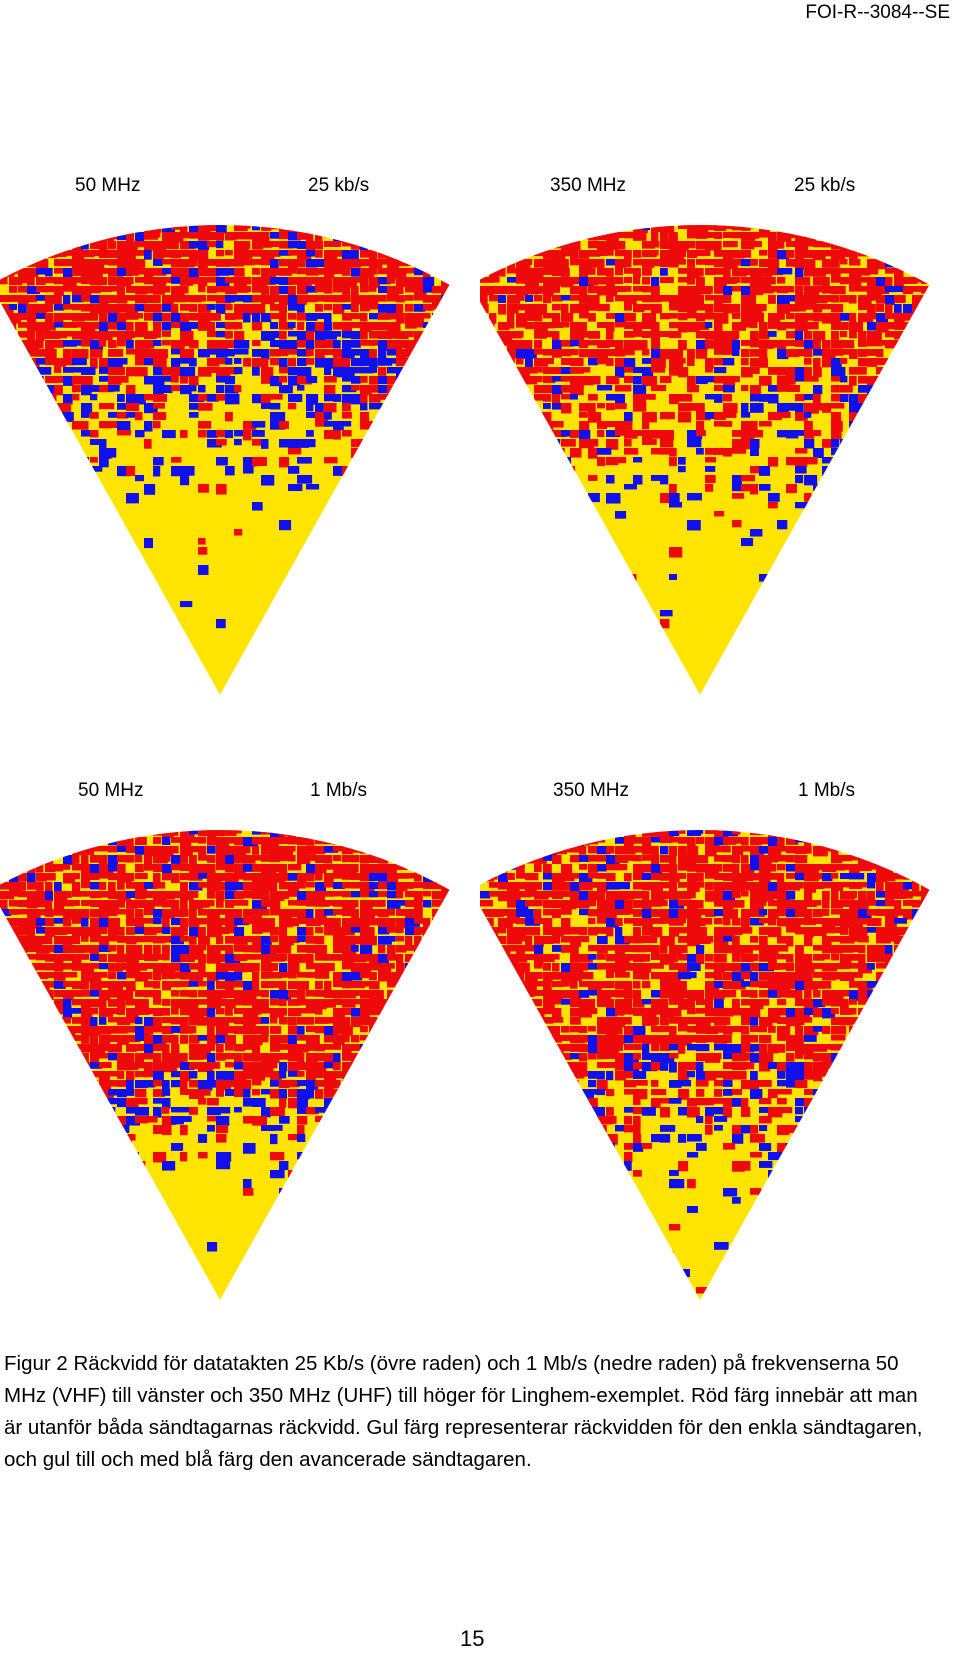 The image size is (960, 1658). I want to click on panel-2-rate: 25 kb/s, so click(825, 185).